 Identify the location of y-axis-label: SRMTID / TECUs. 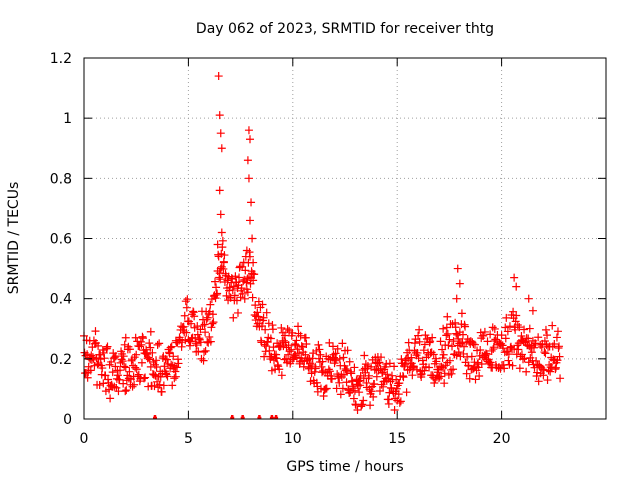
(14, 238).